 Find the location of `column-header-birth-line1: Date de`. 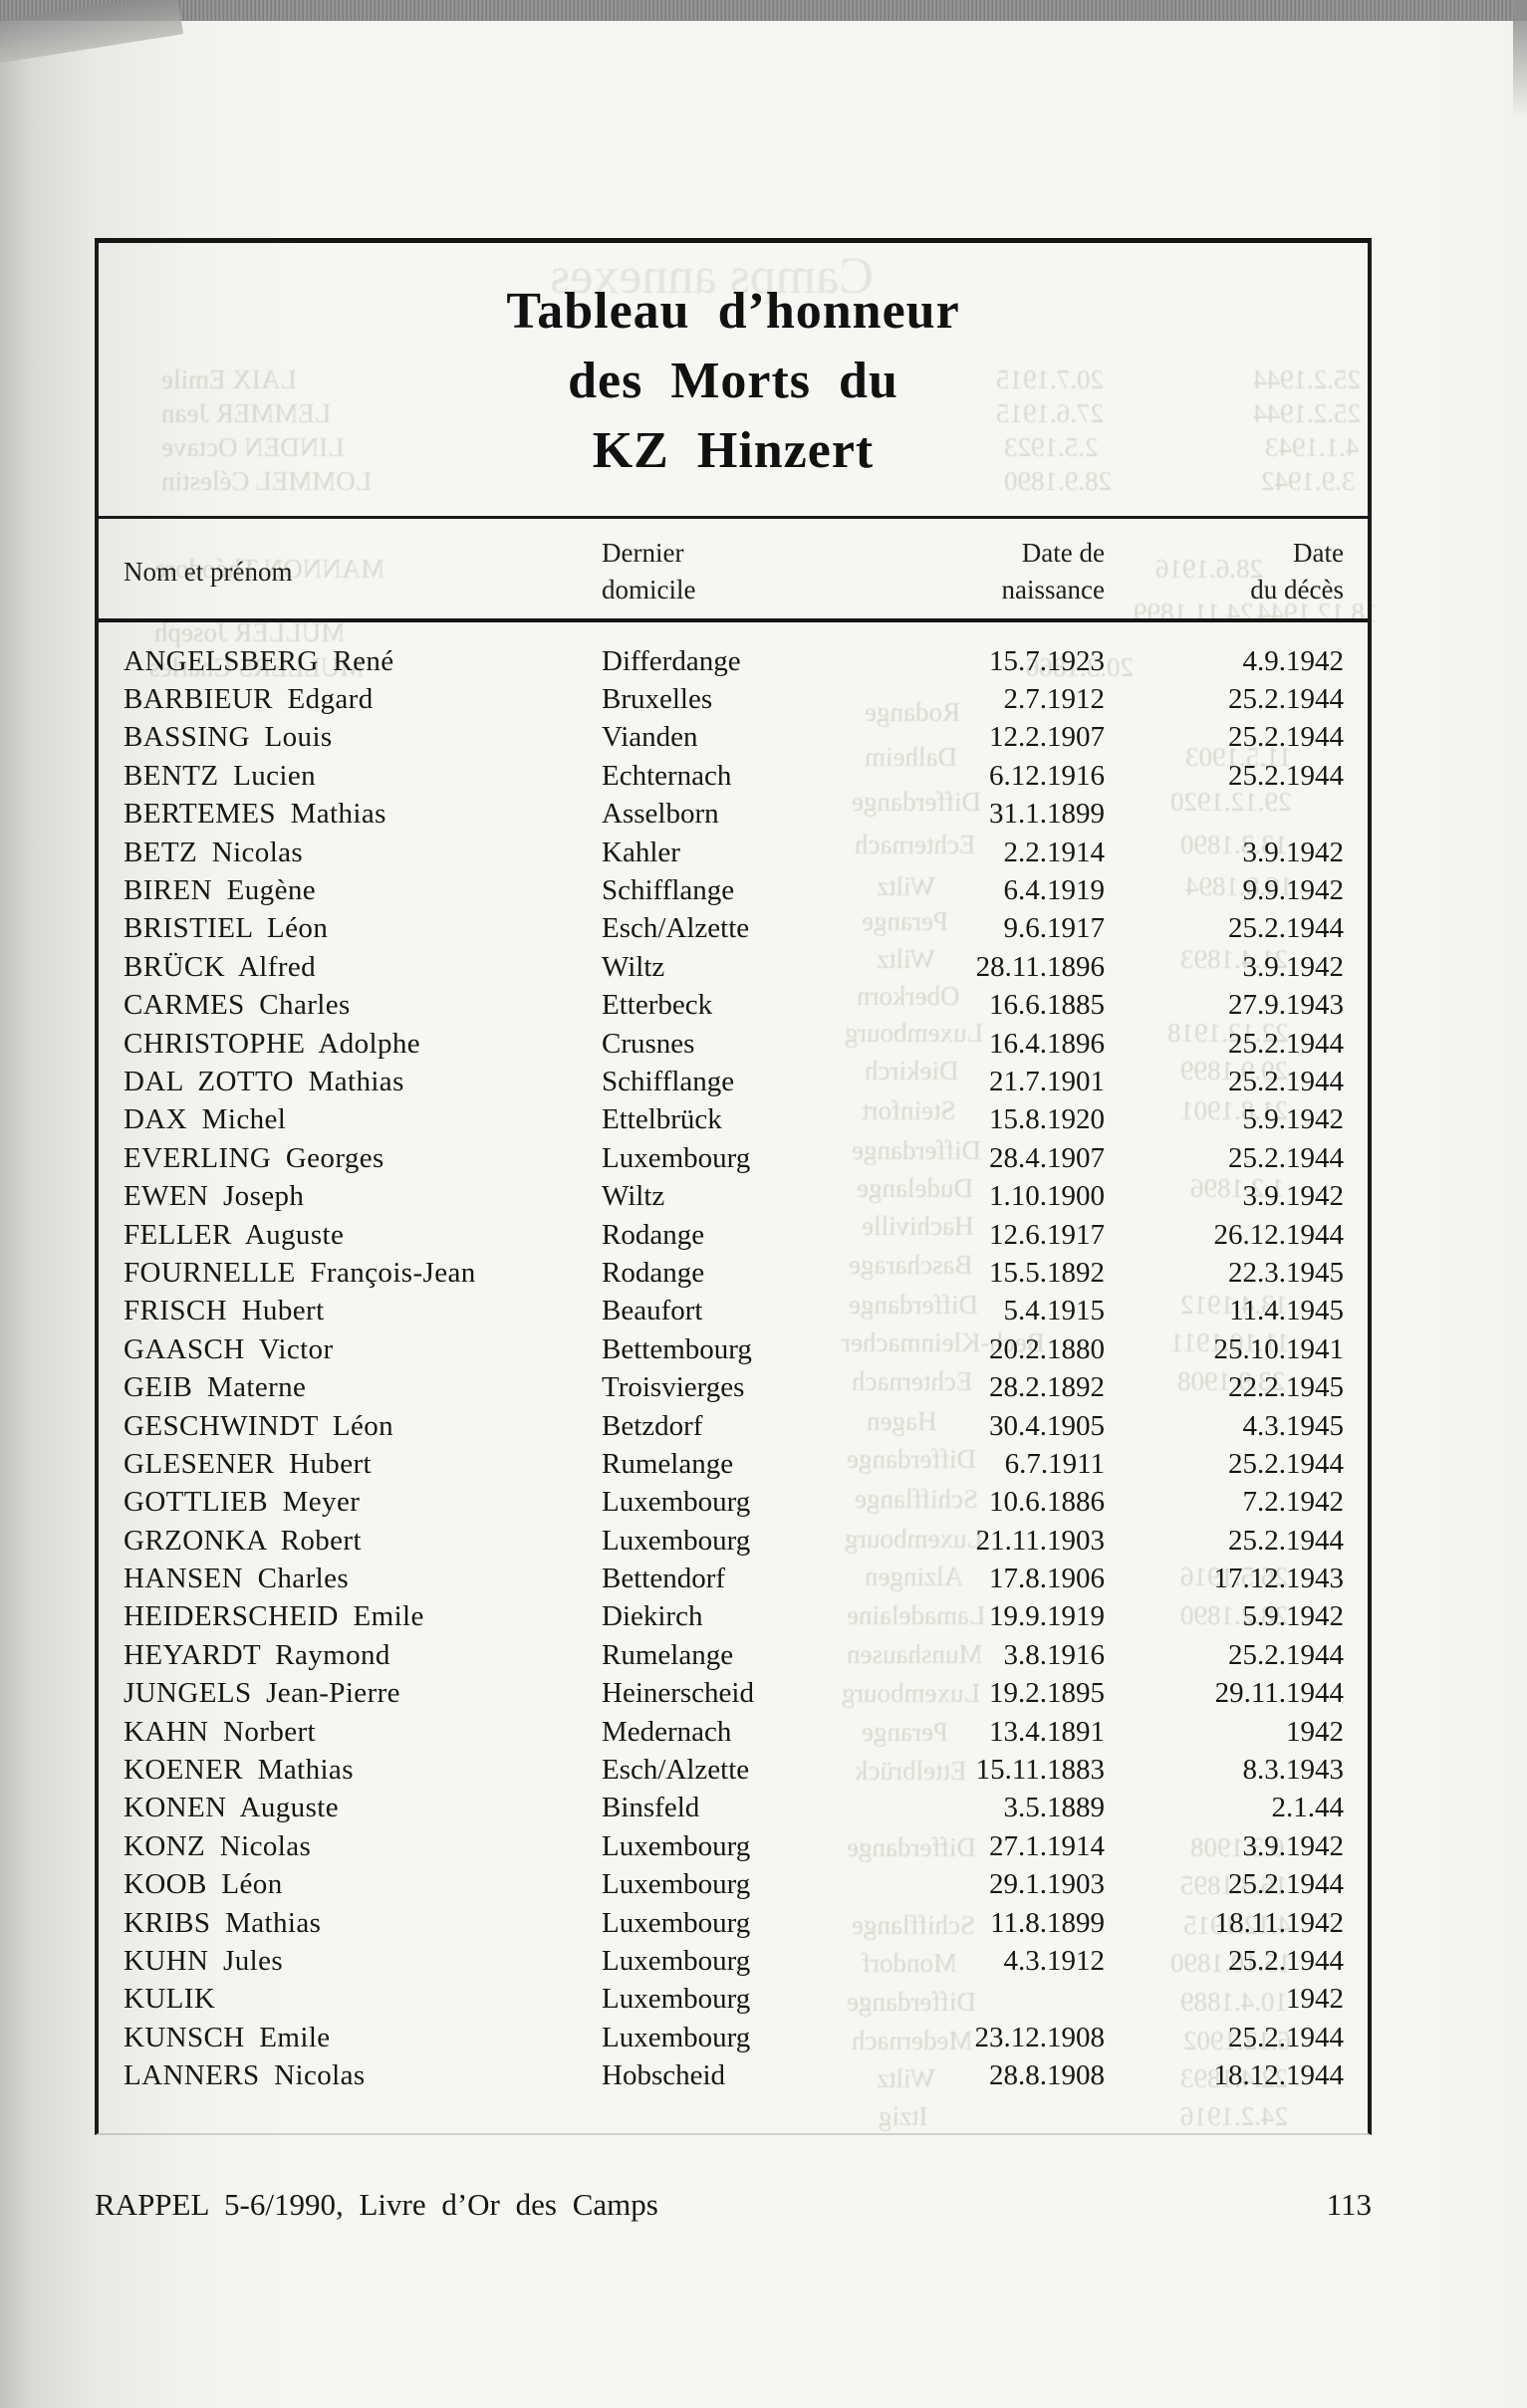

column-header-birth-line1: Date de is located at coordinates (1063, 553).